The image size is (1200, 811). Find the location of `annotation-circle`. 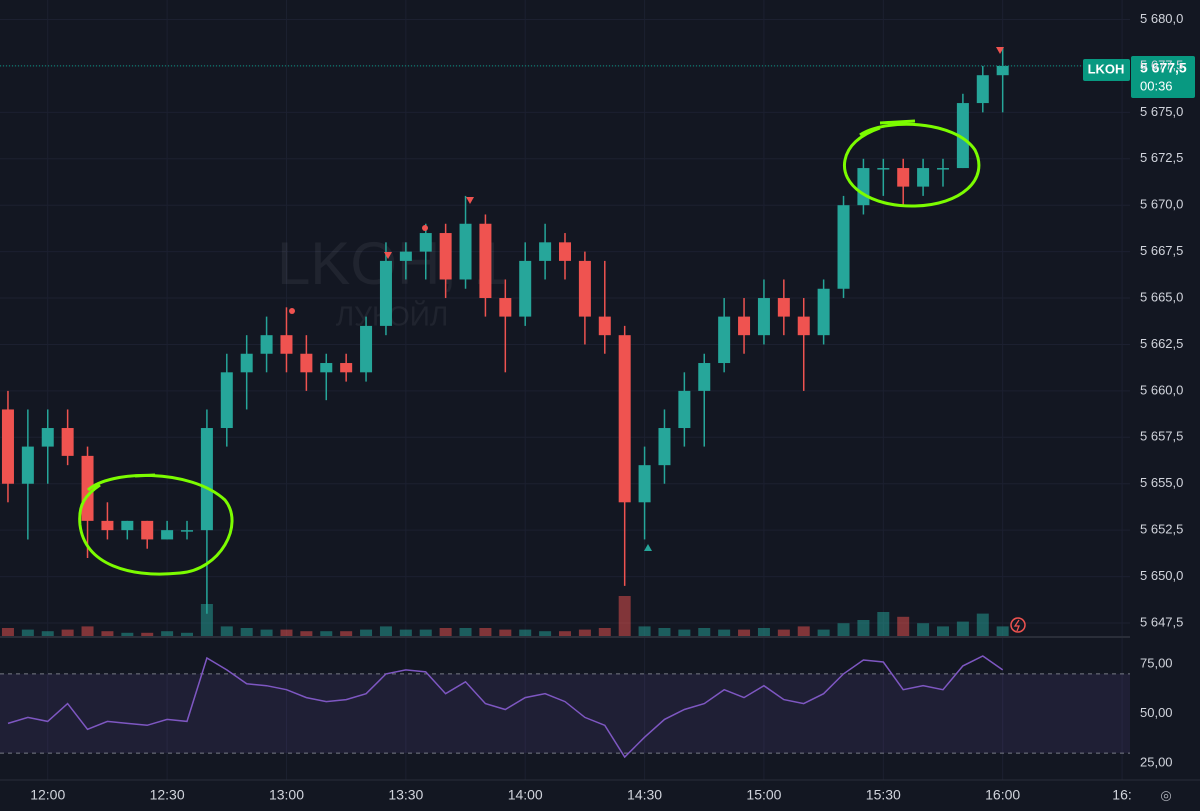

annotation-circle is located at coordinates (156, 524).